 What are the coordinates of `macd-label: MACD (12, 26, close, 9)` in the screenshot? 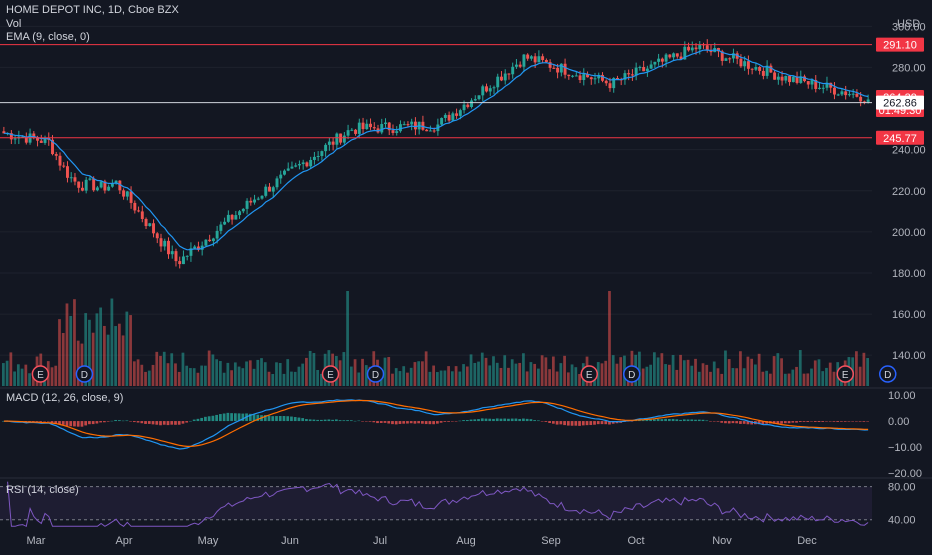 It's located at (65, 398).